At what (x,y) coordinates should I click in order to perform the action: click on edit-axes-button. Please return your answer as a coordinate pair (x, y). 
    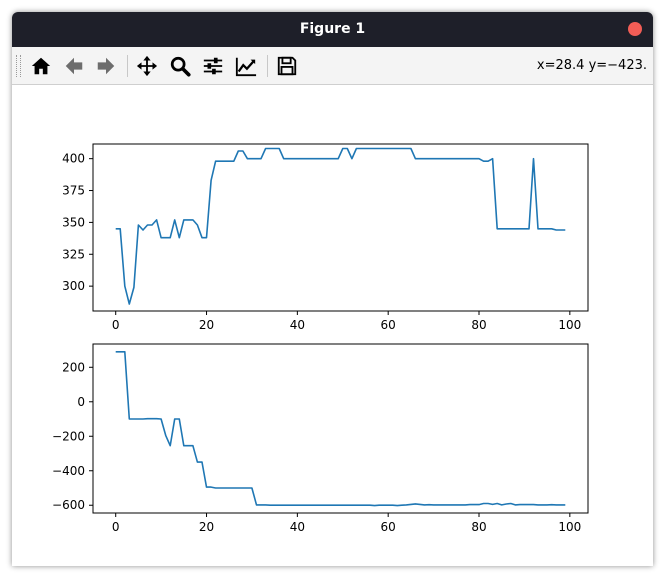
    Looking at the image, I should click on (246, 66).